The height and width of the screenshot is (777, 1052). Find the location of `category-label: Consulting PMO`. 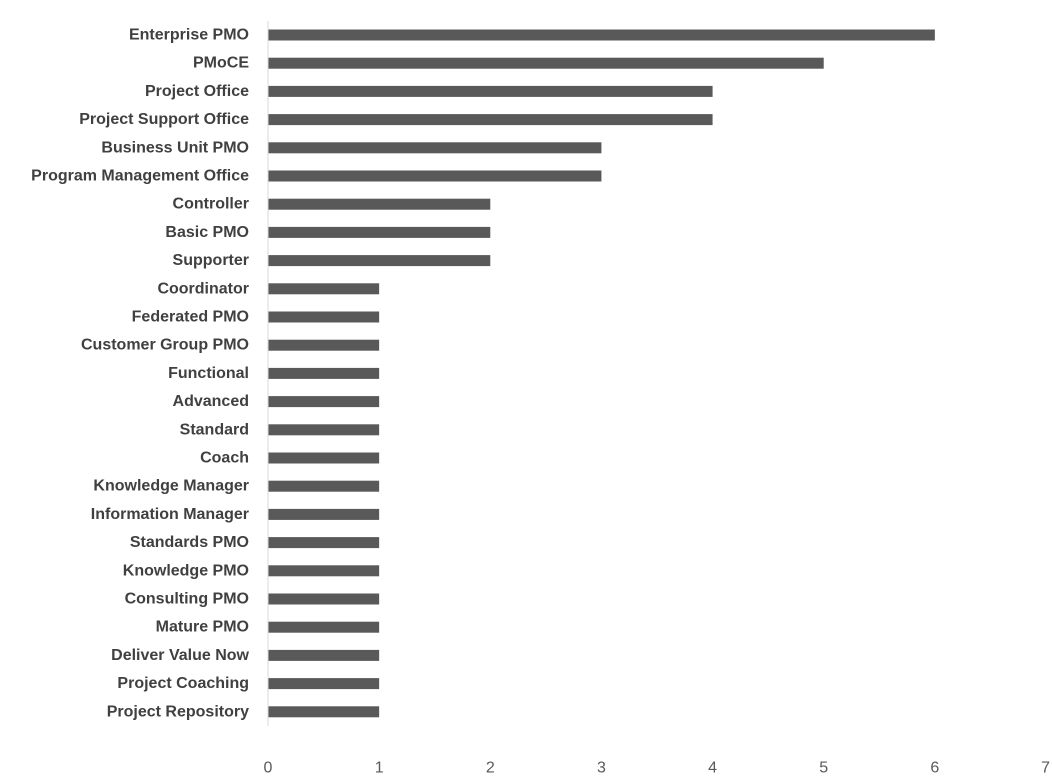

category-label: Consulting PMO is located at coordinates (187, 599).